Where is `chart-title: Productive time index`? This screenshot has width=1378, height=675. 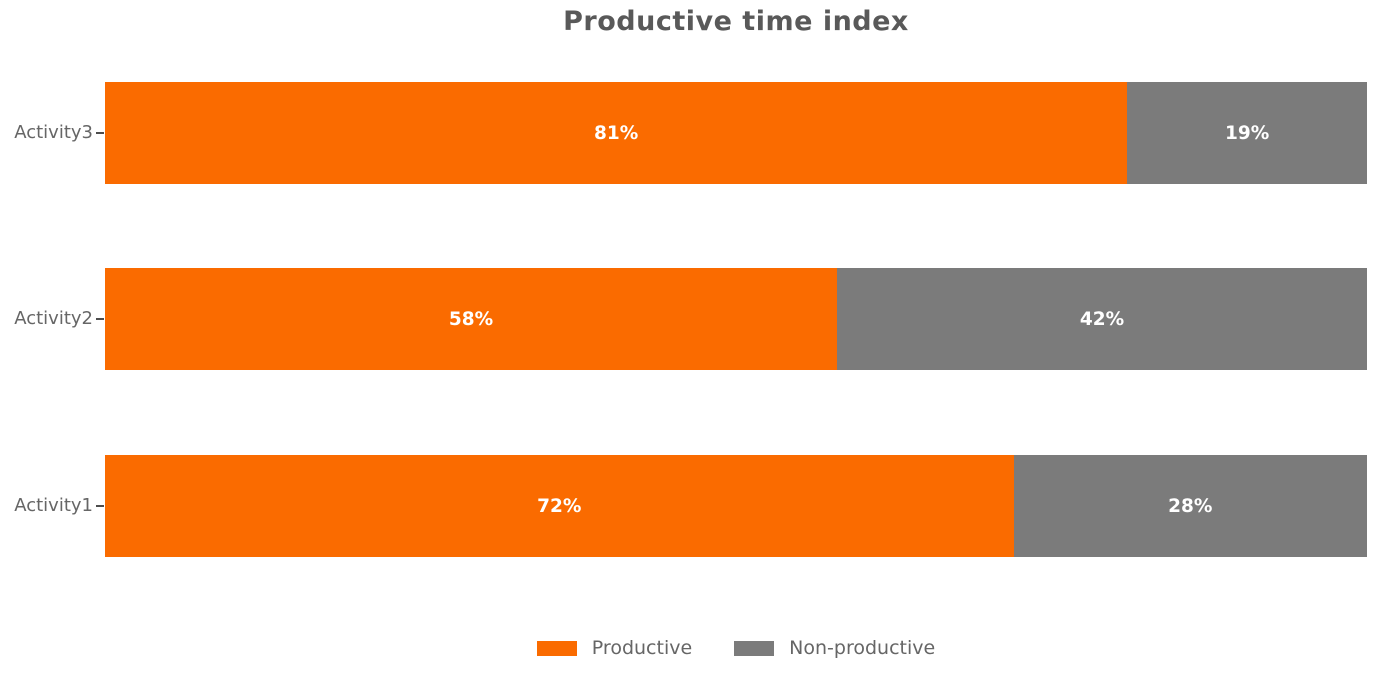 chart-title: Productive time index is located at coordinates (736, 21).